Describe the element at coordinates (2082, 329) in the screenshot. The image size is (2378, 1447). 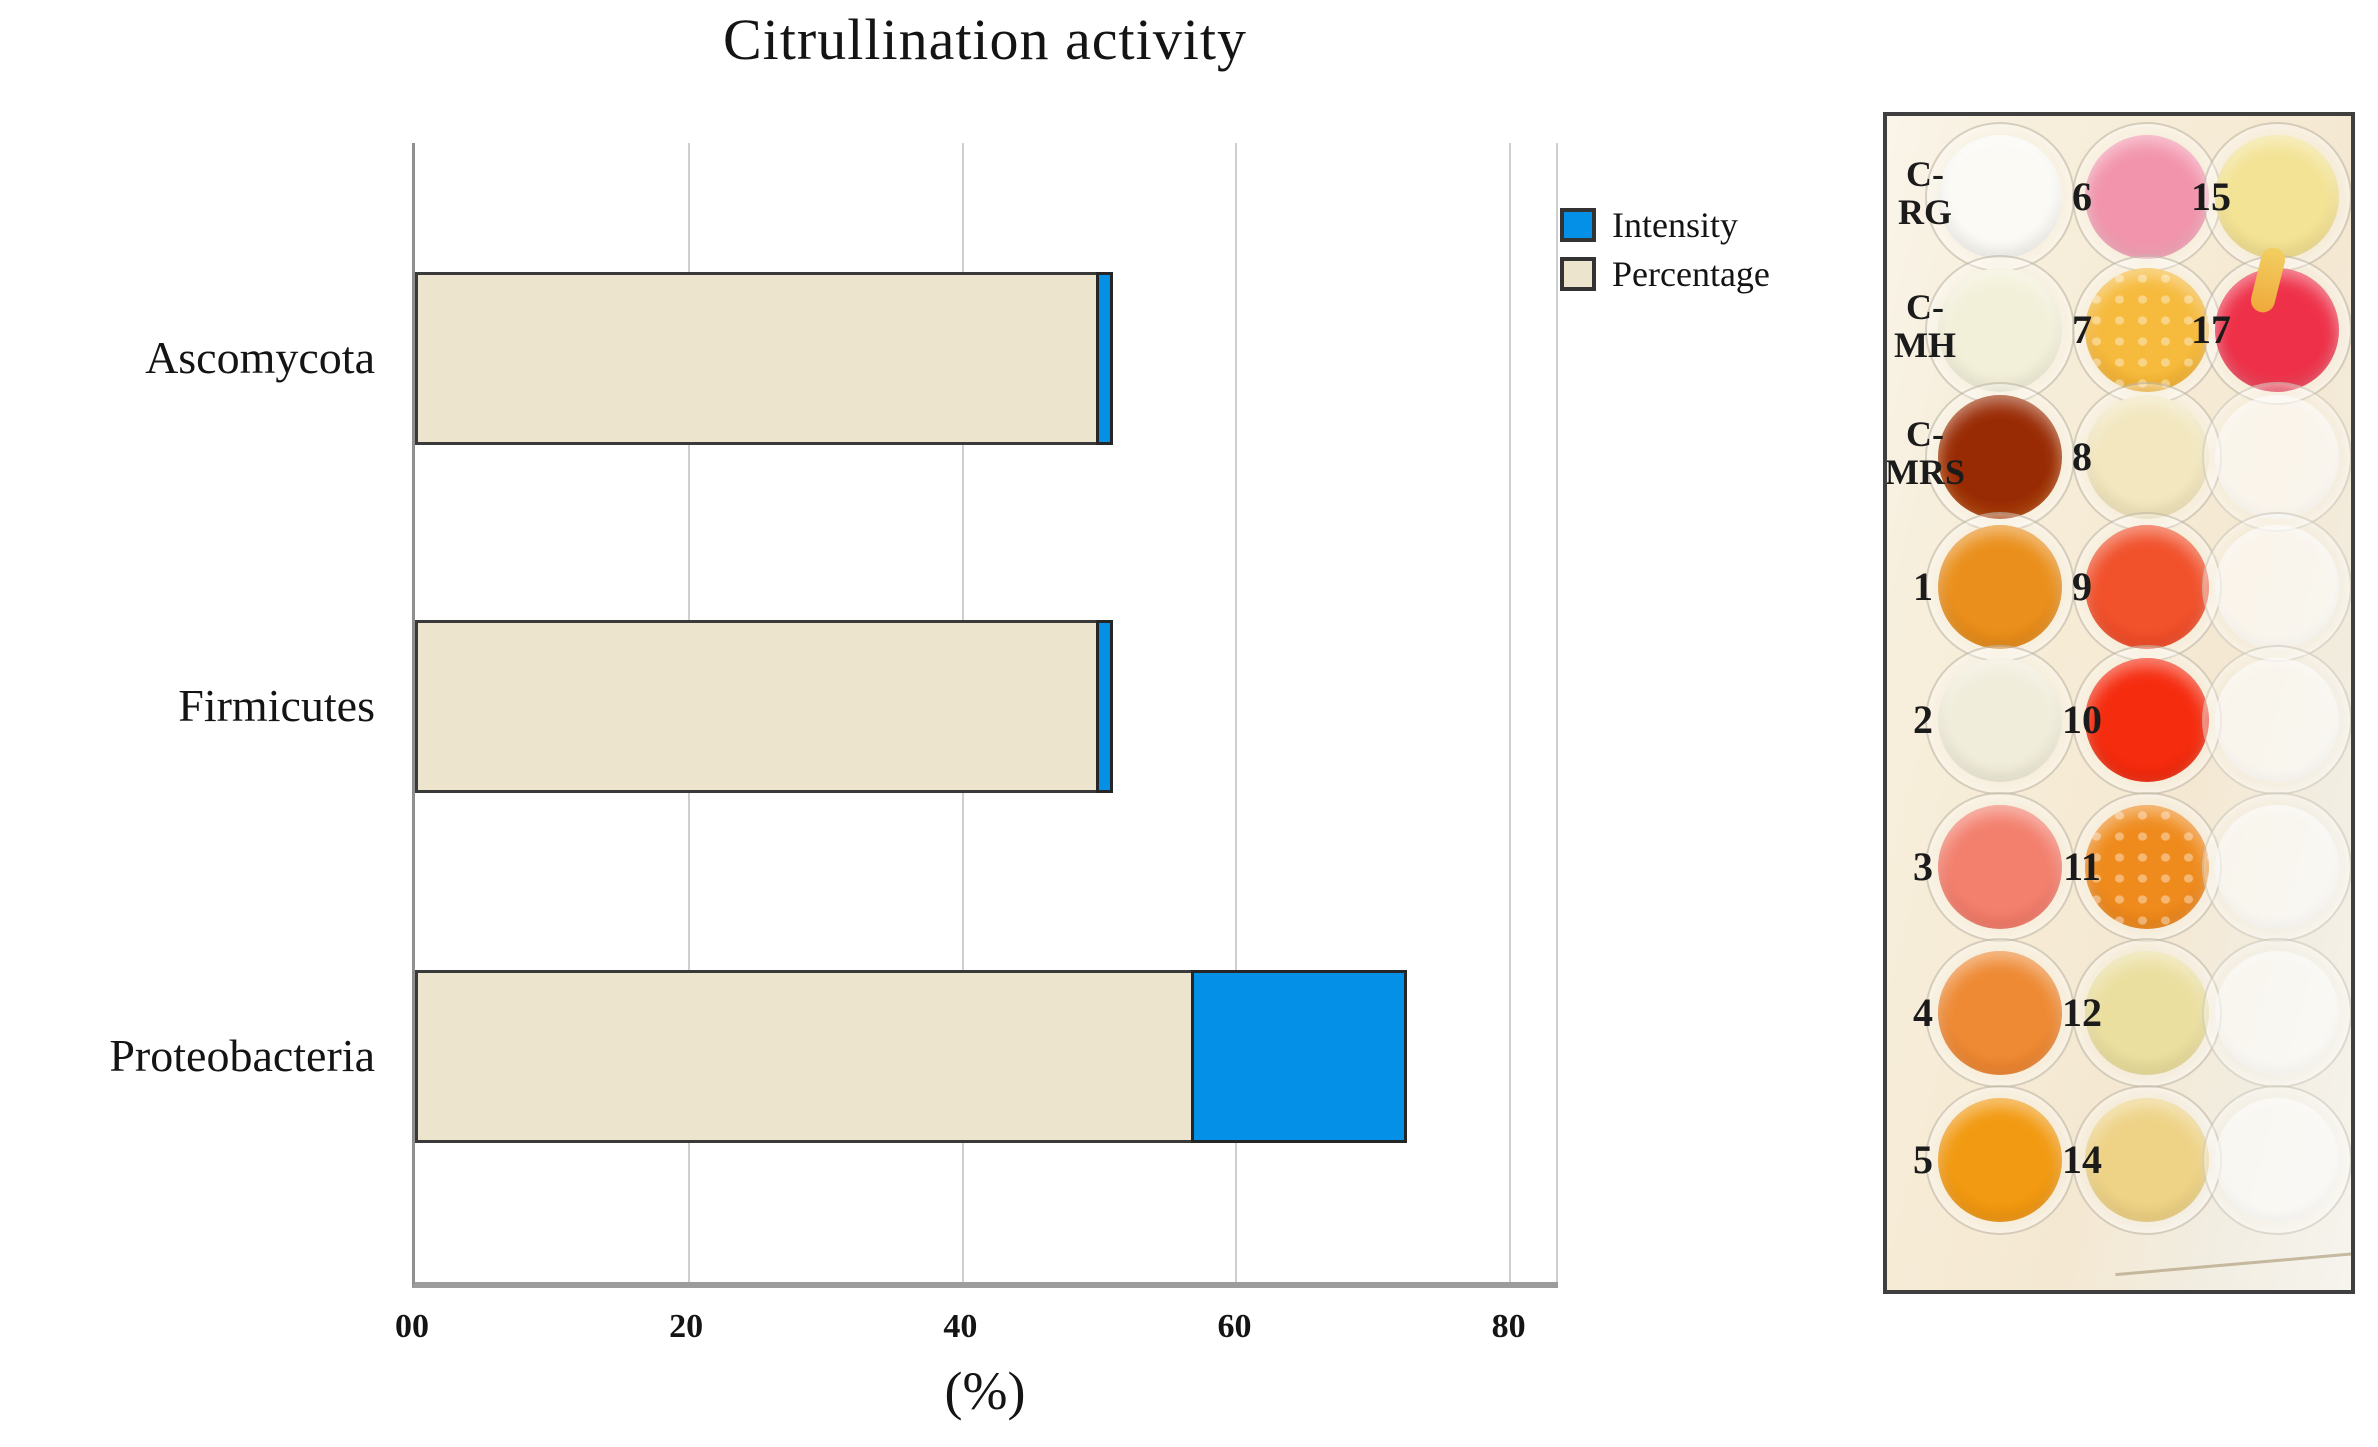
I see `well-label-7: 7` at that location.